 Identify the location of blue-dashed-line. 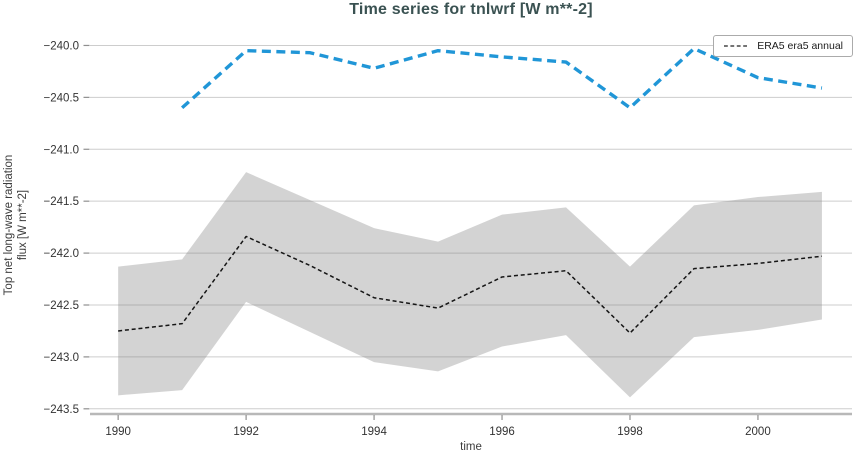
(501, 78).